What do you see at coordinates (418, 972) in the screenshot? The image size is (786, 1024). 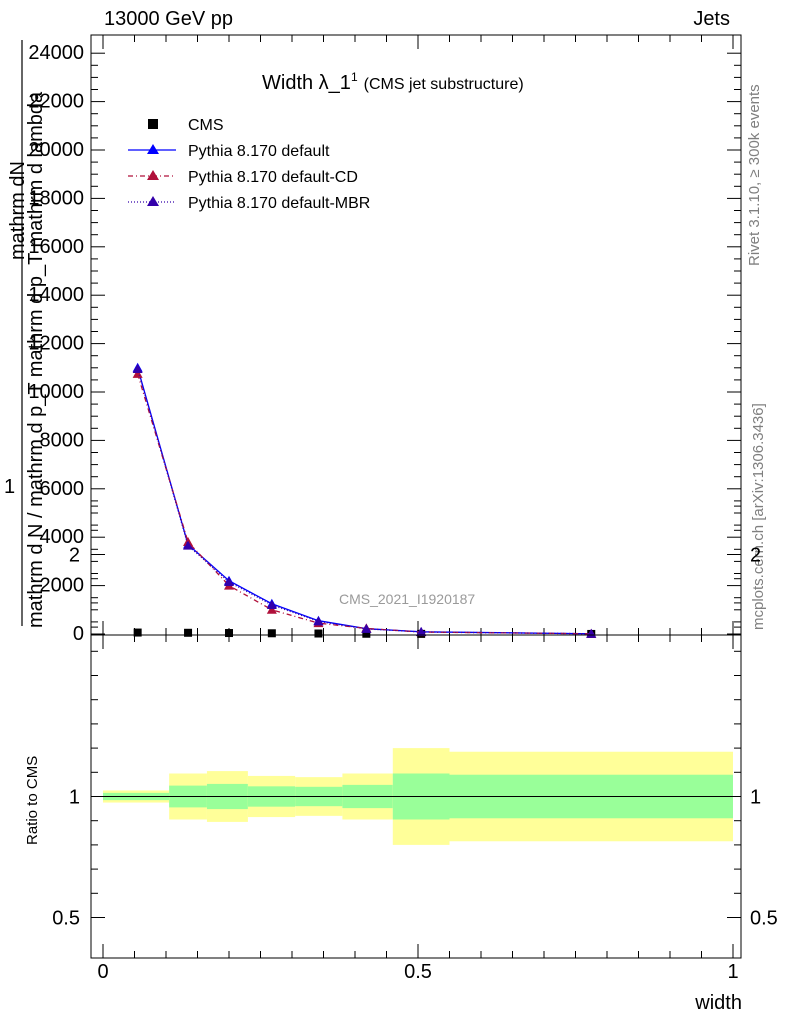 I see `x-tick-label: 0.5` at bounding box center [418, 972].